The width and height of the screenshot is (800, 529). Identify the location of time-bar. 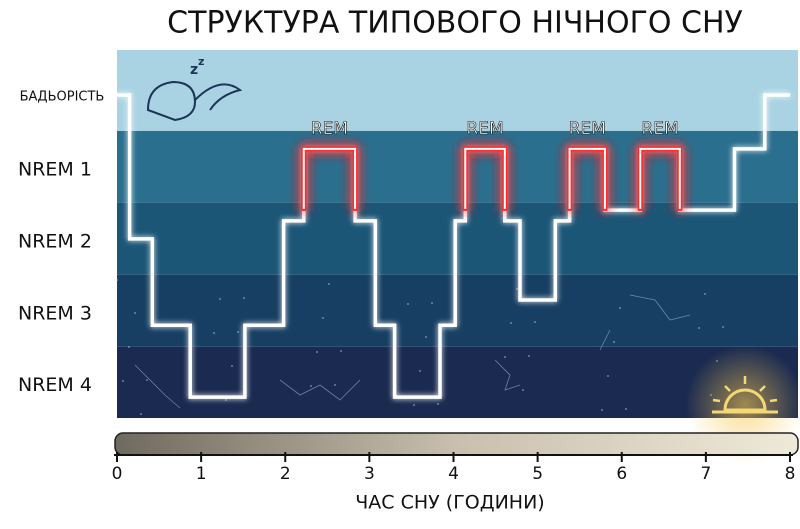
(456, 444).